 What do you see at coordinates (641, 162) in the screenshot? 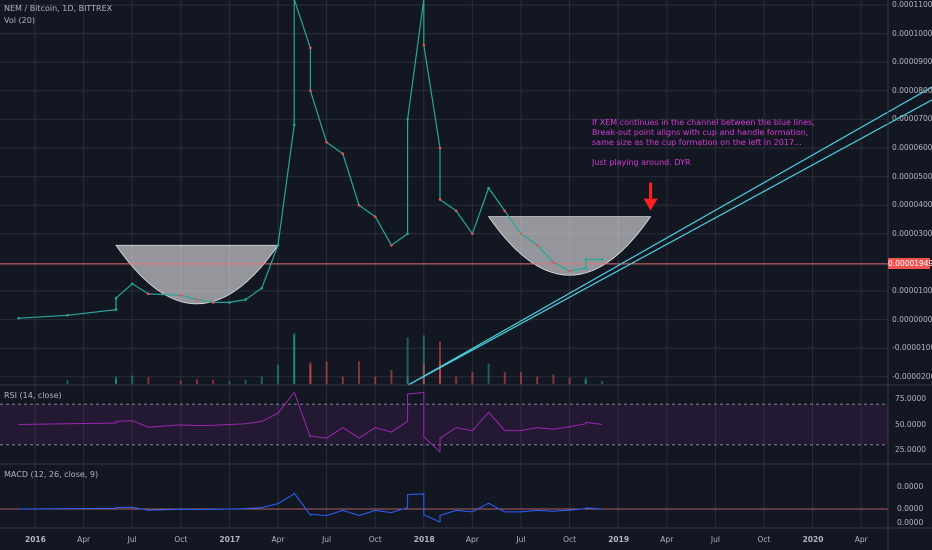
I see `annotation-line: Just playing around. DYR` at bounding box center [641, 162].